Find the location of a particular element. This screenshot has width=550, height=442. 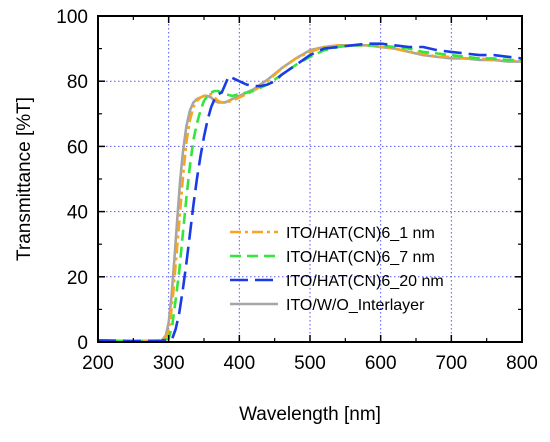

y-tick-label: 20 is located at coordinates (77, 278).